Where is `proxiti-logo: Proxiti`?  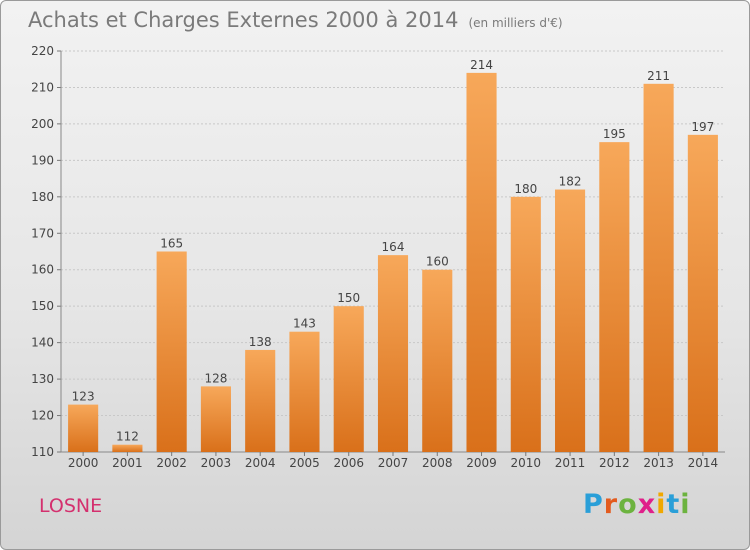
proxiti-logo: Proxiti is located at coordinates (637, 504).